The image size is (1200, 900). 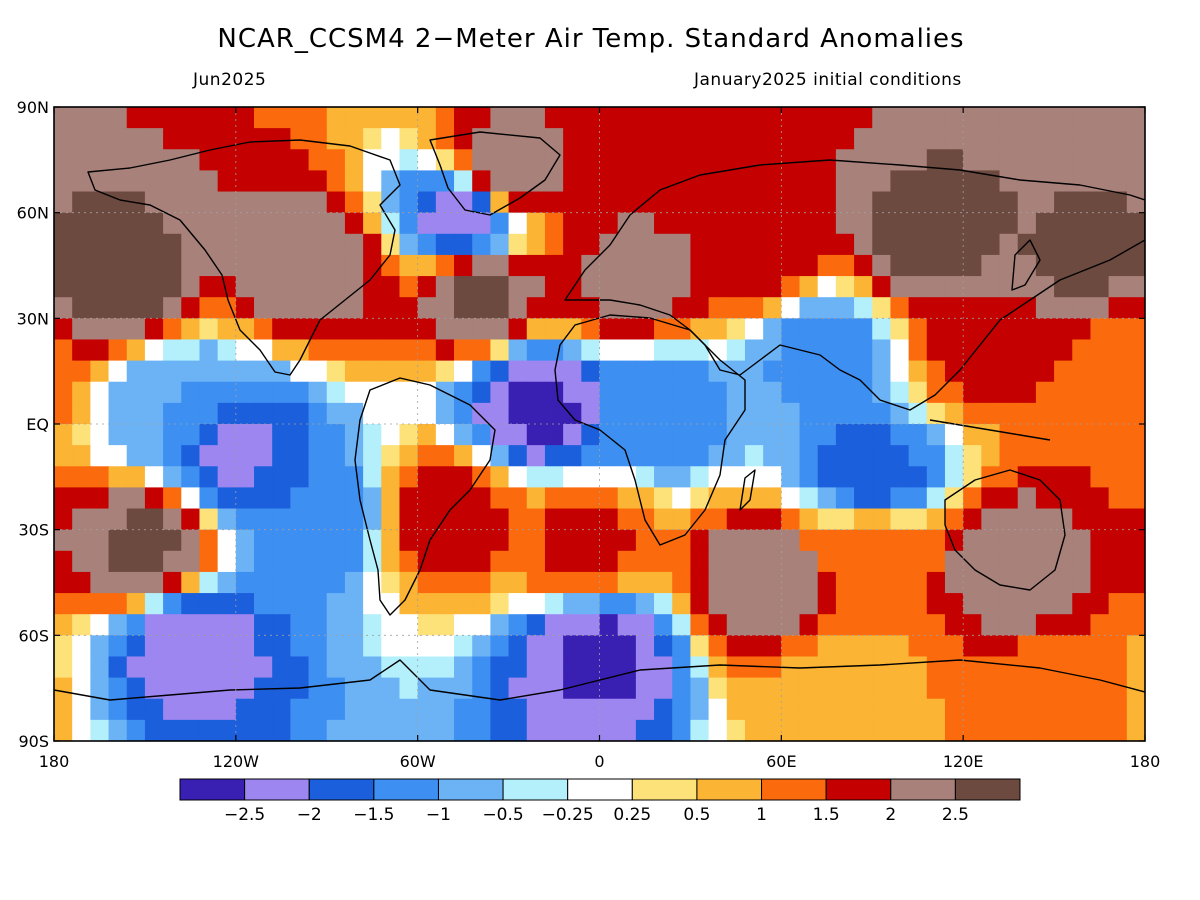 I want to click on initial-conditions-label: January2025 initial conditions, so click(x=828, y=80).